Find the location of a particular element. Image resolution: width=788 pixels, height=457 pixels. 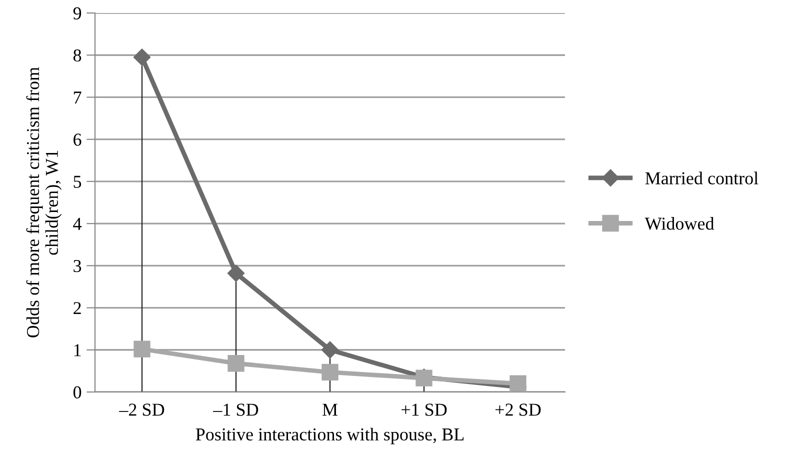

y-tick-label: 5 is located at coordinates (78, 182).